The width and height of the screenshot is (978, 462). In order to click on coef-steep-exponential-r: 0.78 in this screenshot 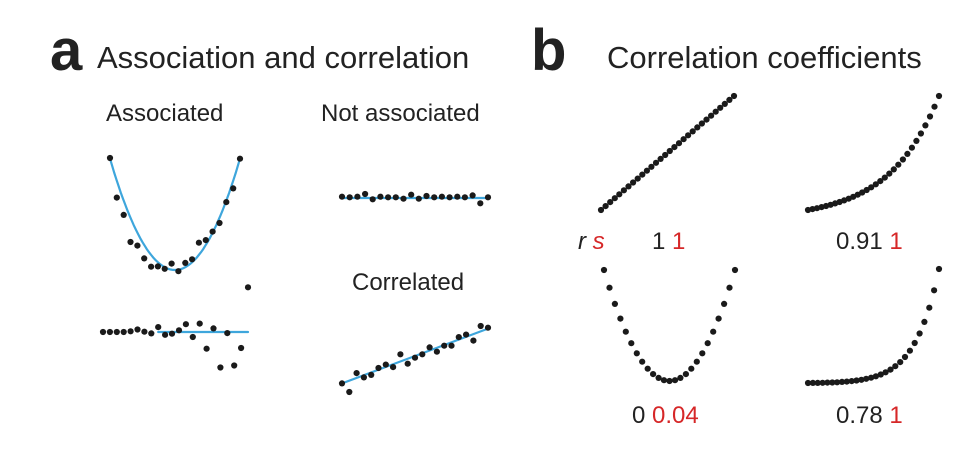, I will do `click(859, 415)`.